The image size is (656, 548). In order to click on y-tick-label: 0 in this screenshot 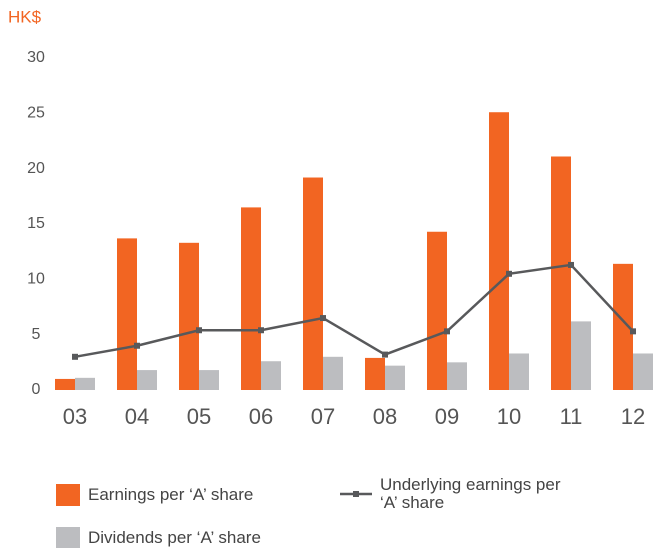, I will do `click(36, 389)`.